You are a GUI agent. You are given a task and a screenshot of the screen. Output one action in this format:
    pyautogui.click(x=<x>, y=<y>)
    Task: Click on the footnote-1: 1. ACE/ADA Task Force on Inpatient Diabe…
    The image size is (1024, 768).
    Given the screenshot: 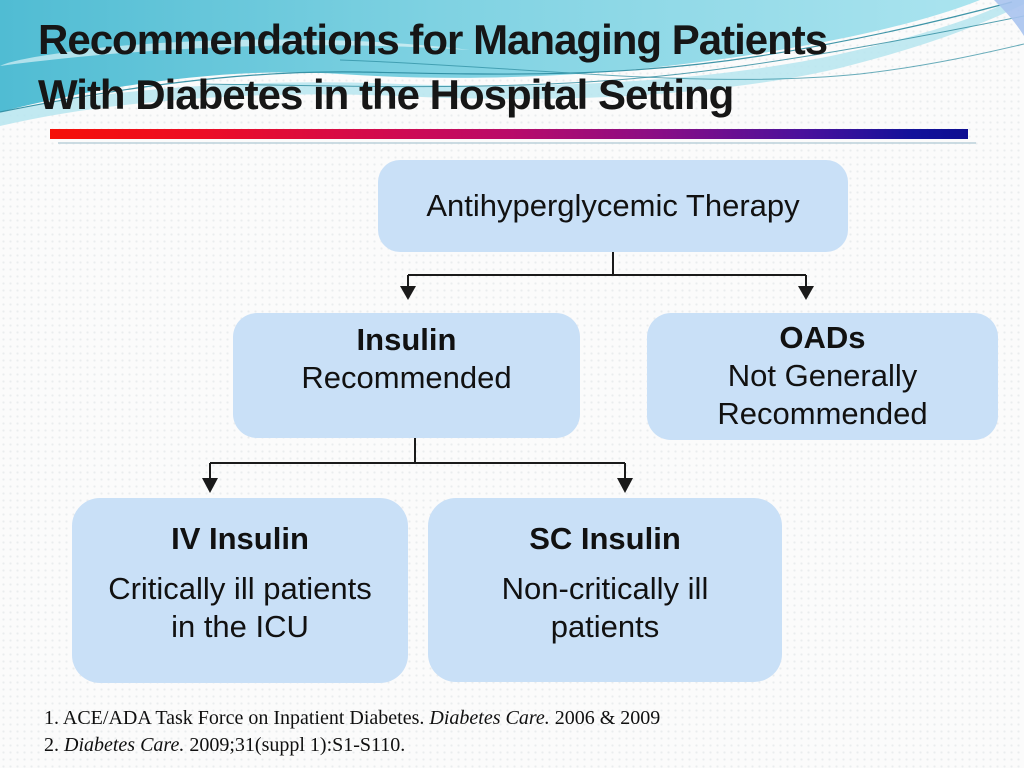 What is the action you would take?
    pyautogui.click(x=394, y=718)
    